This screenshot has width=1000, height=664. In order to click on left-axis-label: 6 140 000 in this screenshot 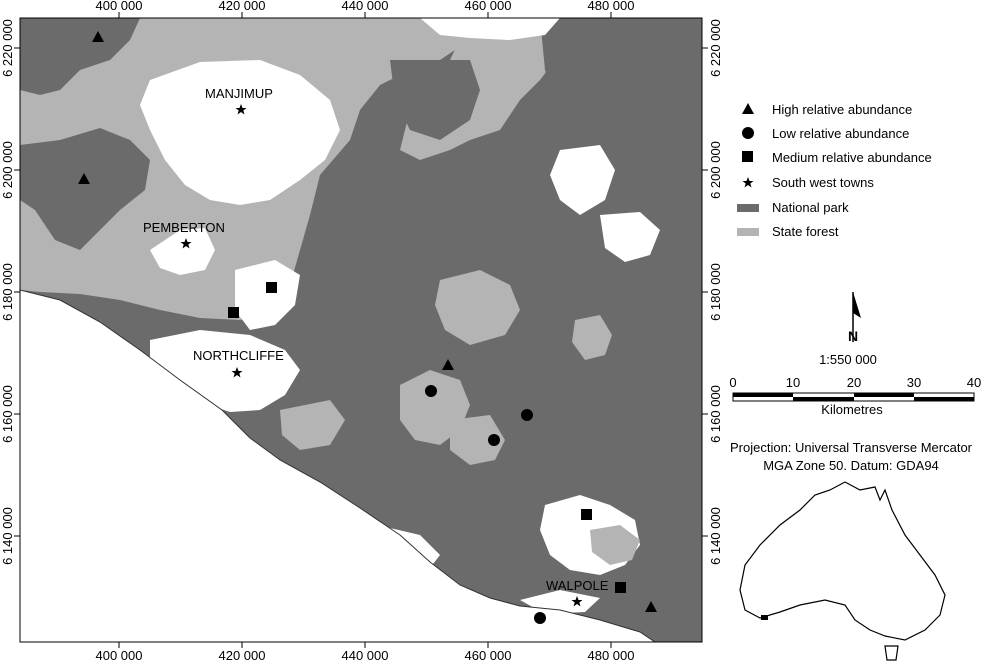, I will do `click(7, 536)`.